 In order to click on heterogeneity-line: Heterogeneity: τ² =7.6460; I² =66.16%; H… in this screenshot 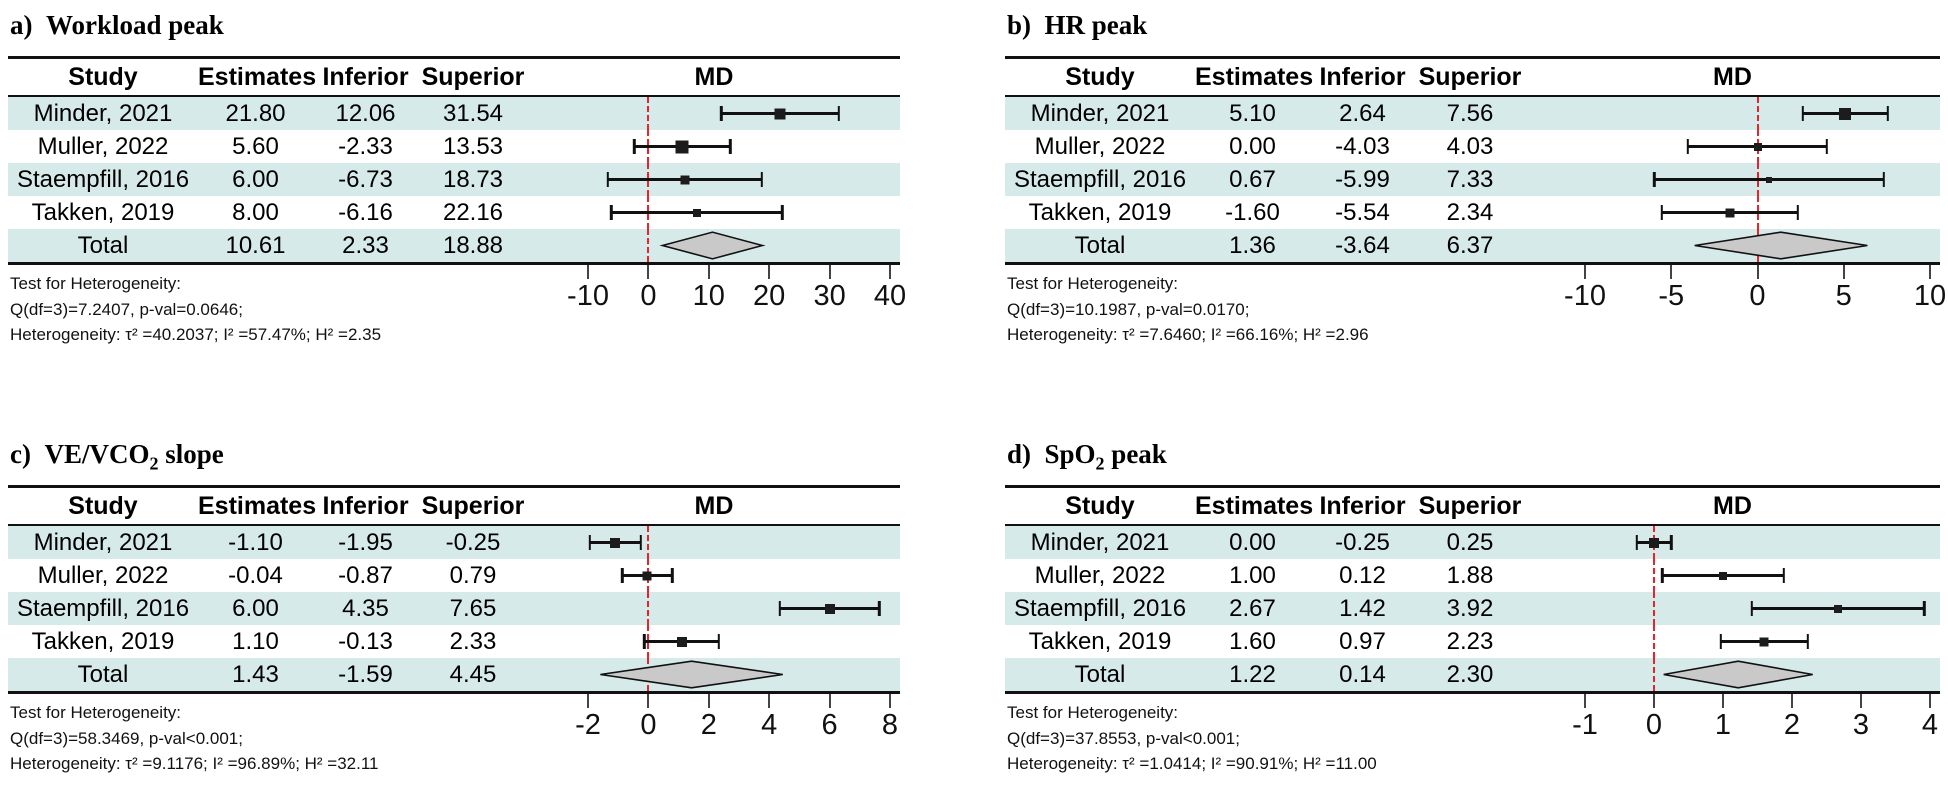, I will do `click(1188, 334)`.